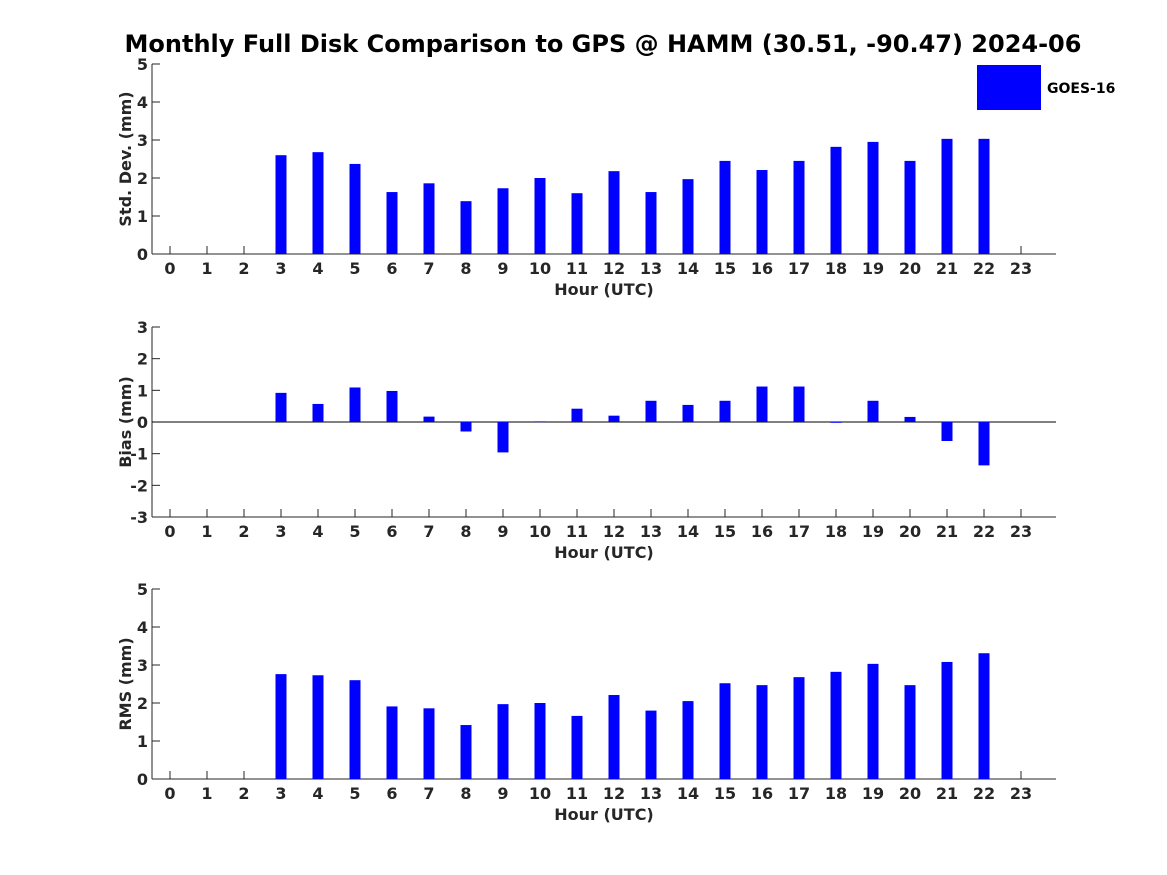 This screenshot has width=1167, height=875. What do you see at coordinates (762, 793) in the screenshot?
I see `x-tick-label: 16` at bounding box center [762, 793].